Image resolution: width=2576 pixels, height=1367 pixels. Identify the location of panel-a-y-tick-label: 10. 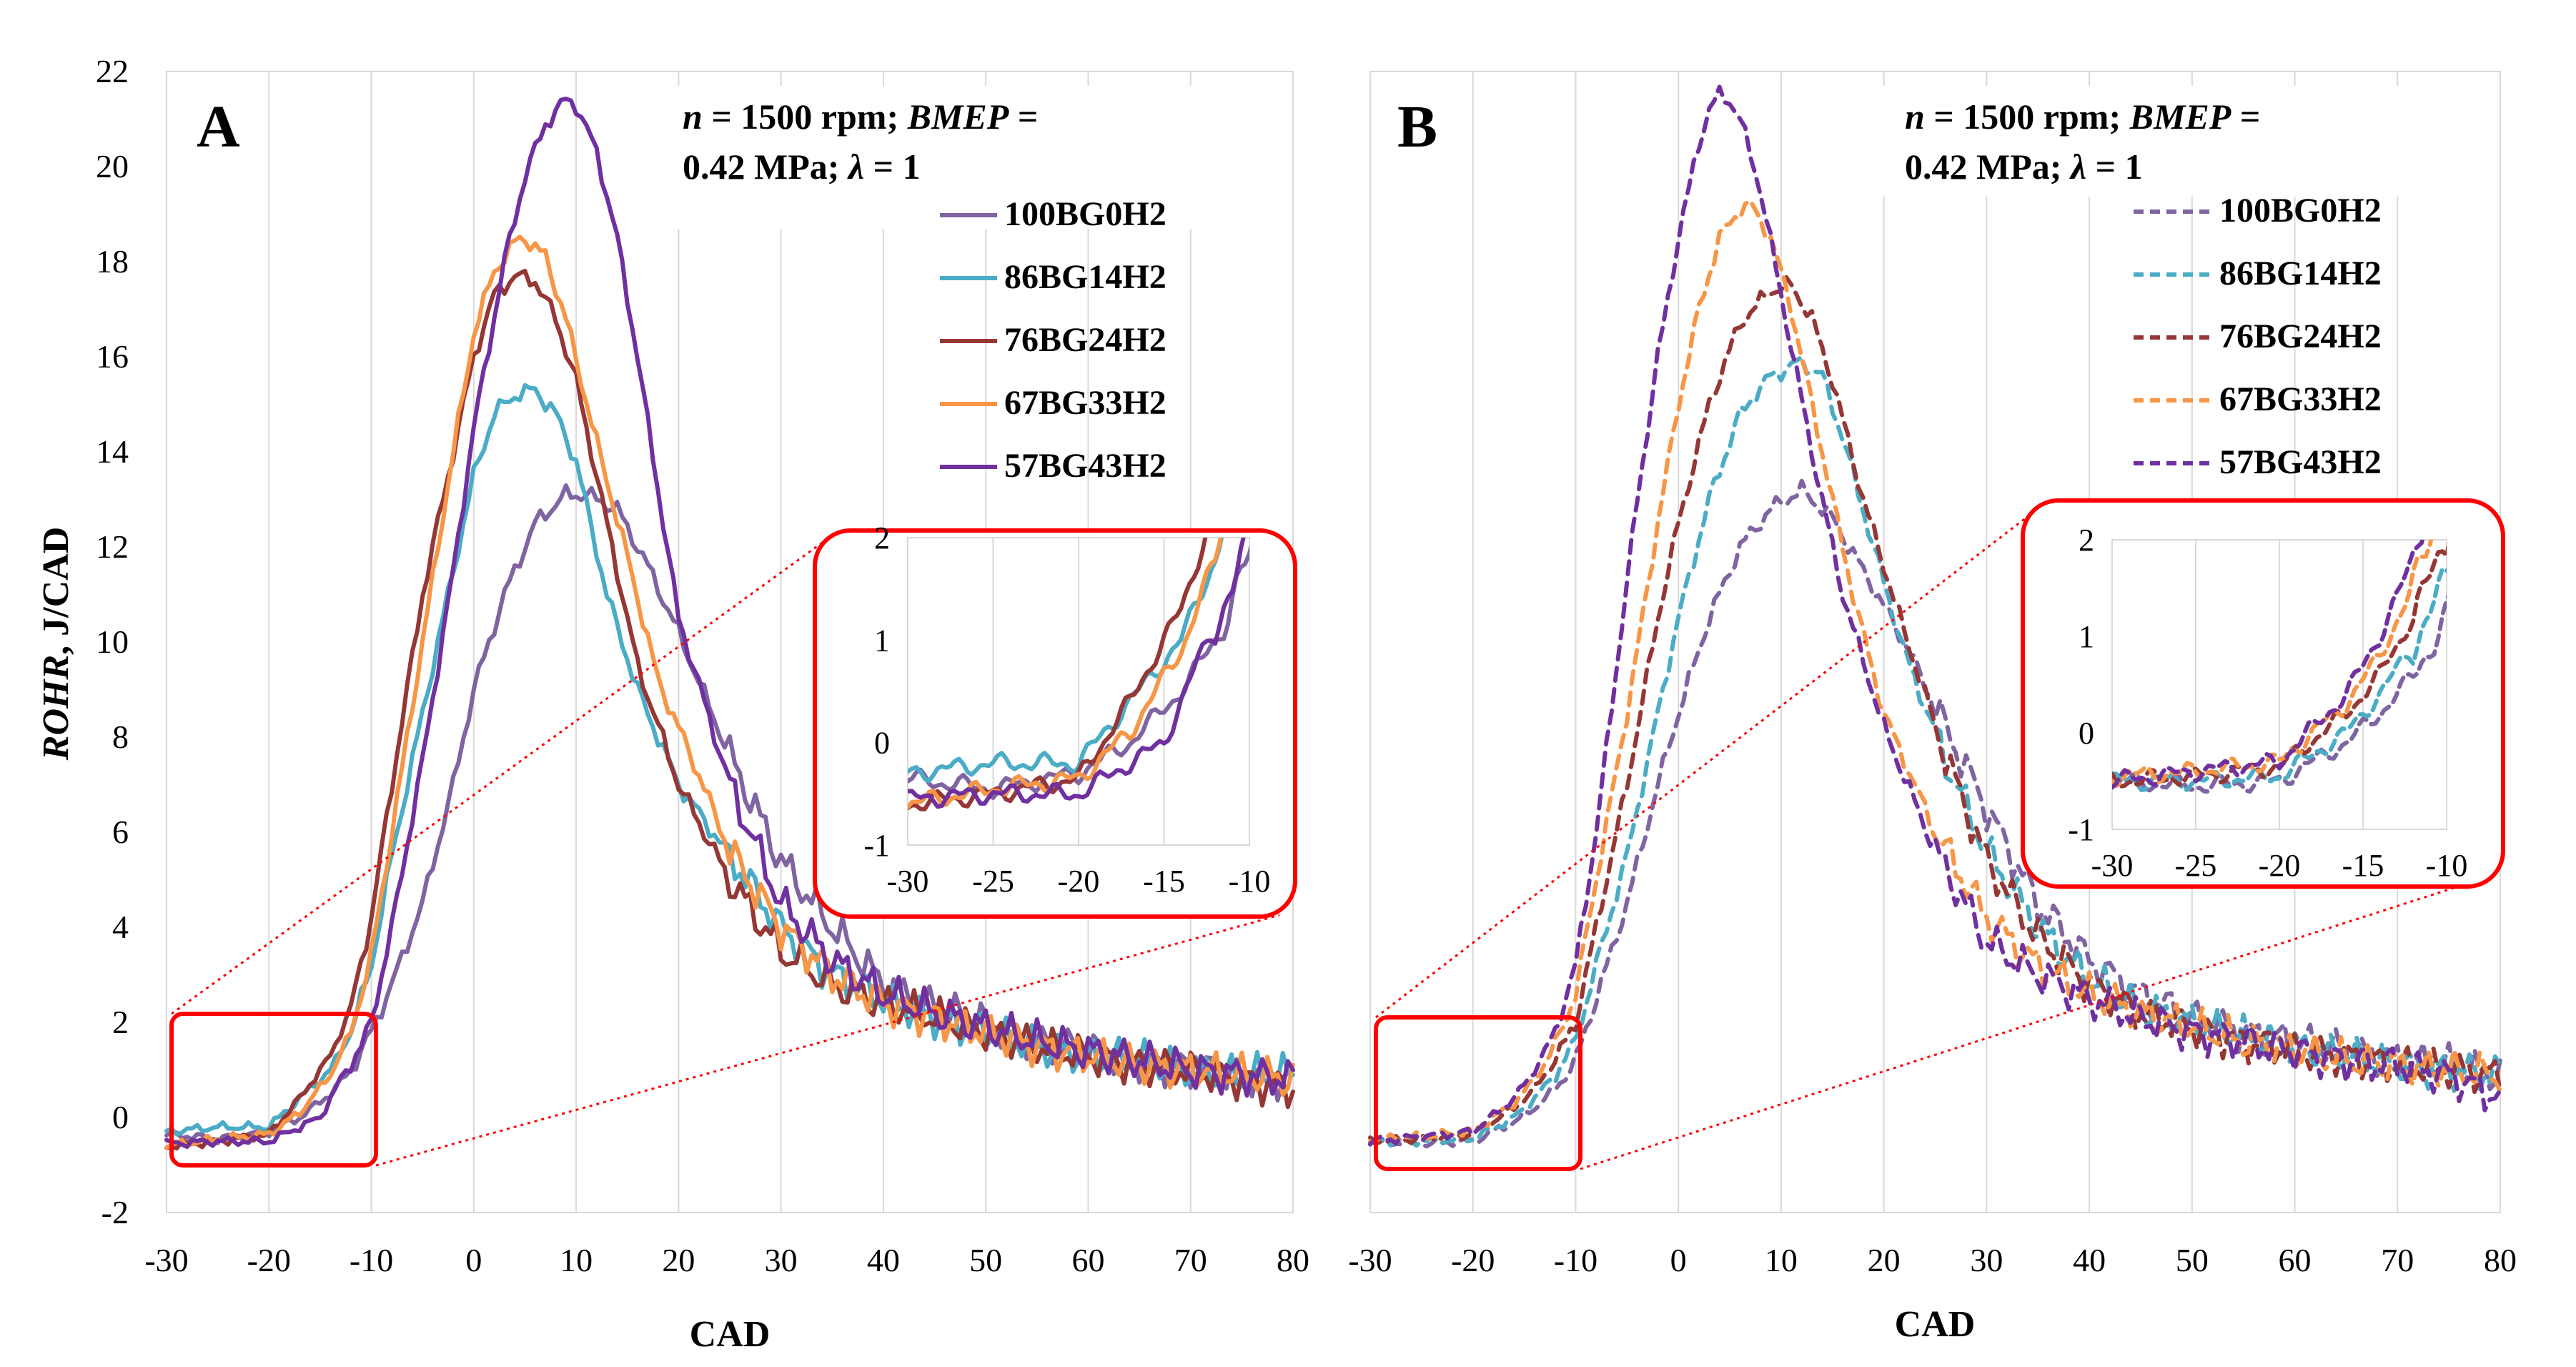
(113, 641).